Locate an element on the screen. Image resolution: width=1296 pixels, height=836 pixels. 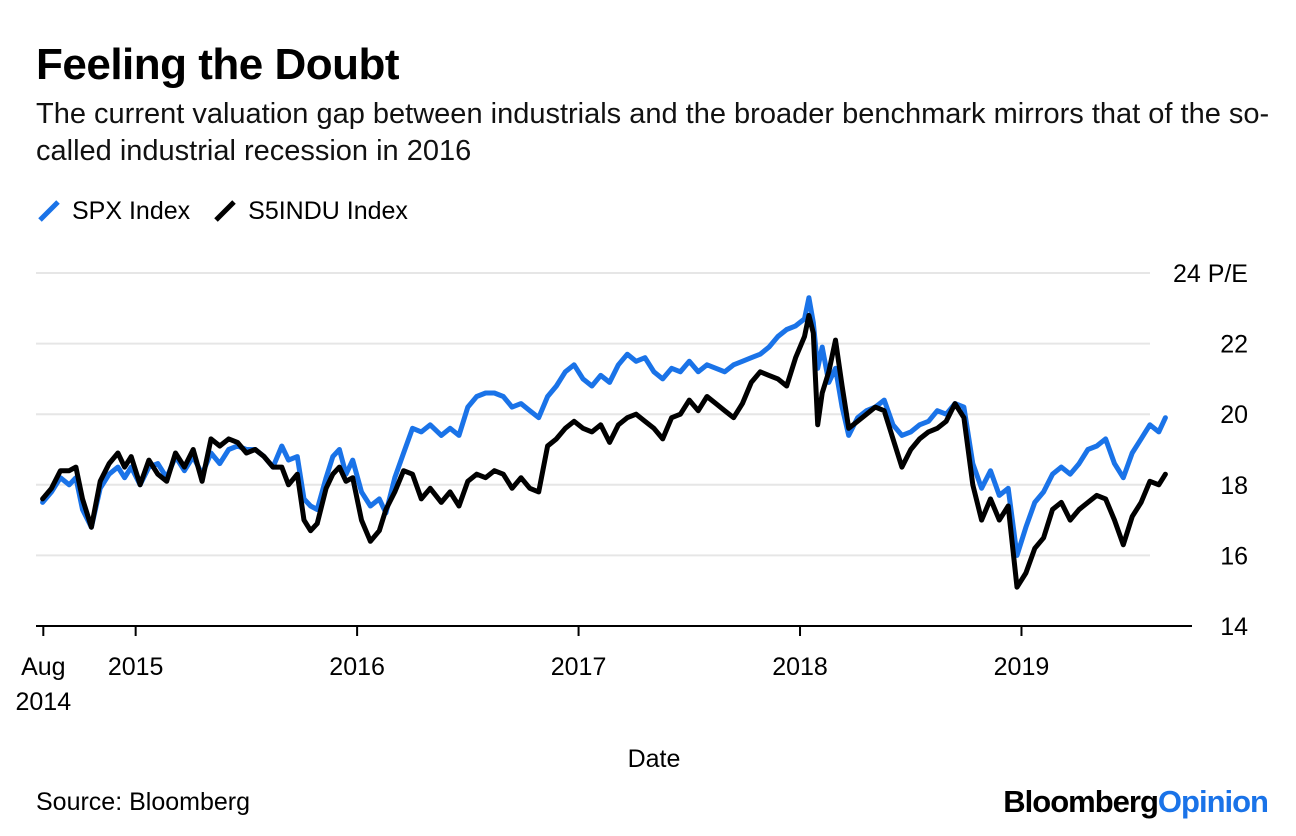
x-tick-label-2015: 2015 is located at coordinates (136, 667).